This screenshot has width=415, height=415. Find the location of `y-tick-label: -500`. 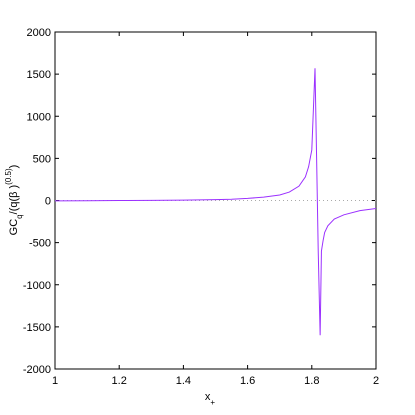

y-tick-label: -500 is located at coordinates (40, 244).